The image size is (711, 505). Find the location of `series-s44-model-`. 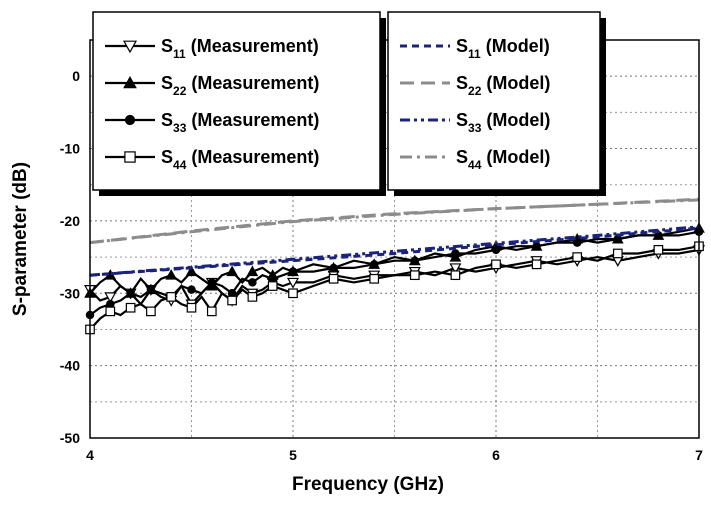

series-s44-model- is located at coordinates (394, 221).